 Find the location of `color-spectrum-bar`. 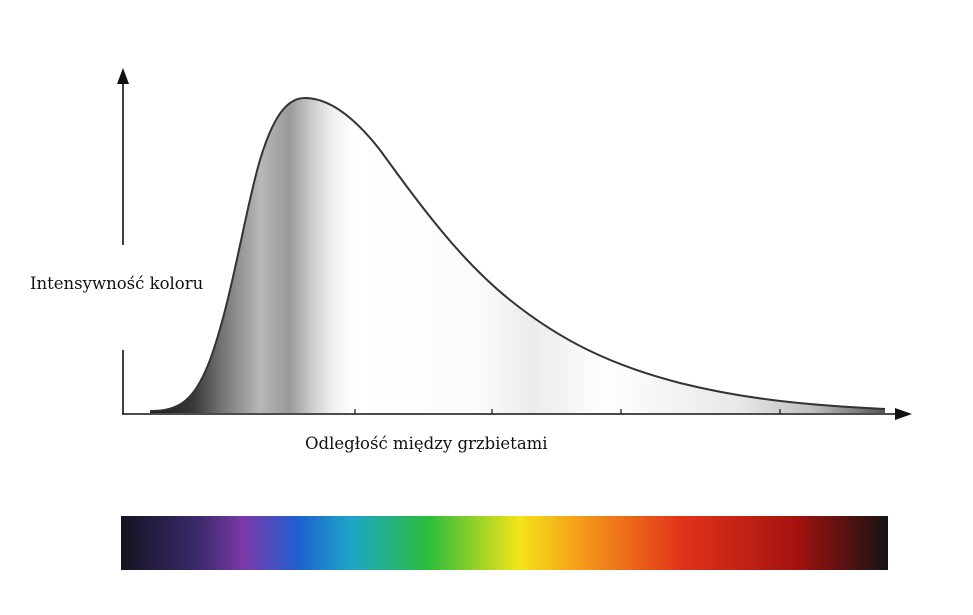

color-spectrum-bar is located at coordinates (504, 543).